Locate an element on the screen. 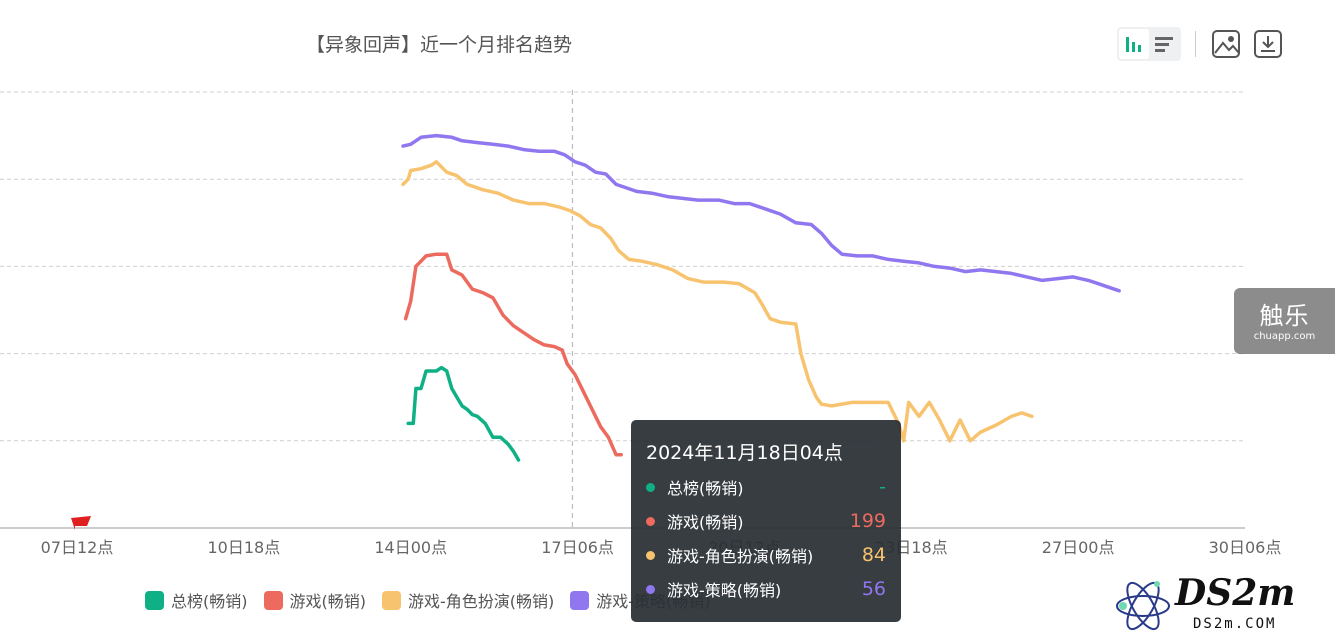 This screenshot has height=642, width=1335. tooltip-series-name: 总榜(畅销) is located at coordinates (705, 488).